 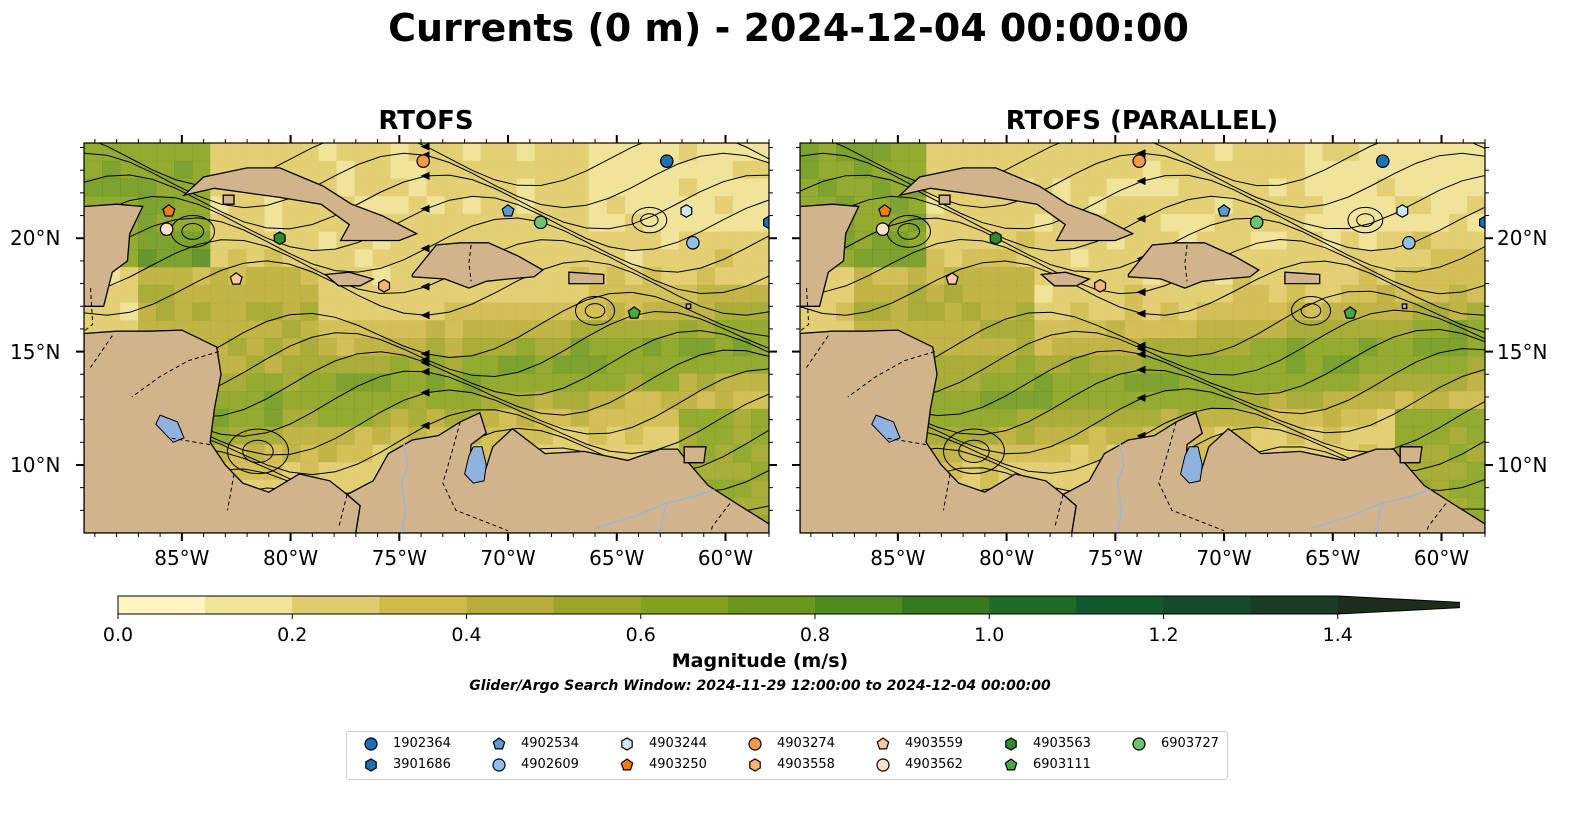 What do you see at coordinates (426, 121) in the screenshot?
I see `panel-title-rtofs: RTOFS` at bounding box center [426, 121].